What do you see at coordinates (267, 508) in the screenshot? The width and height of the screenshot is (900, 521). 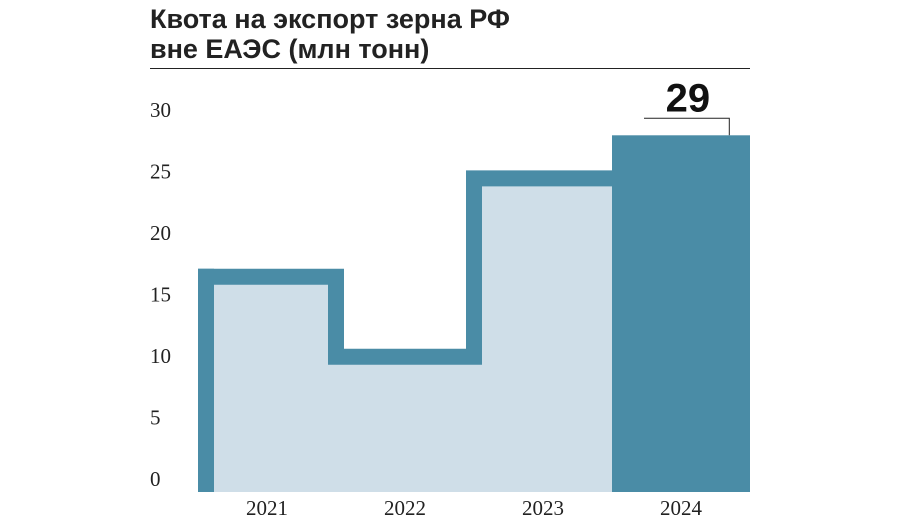 I see `x-tick-label: 2021` at bounding box center [267, 508].